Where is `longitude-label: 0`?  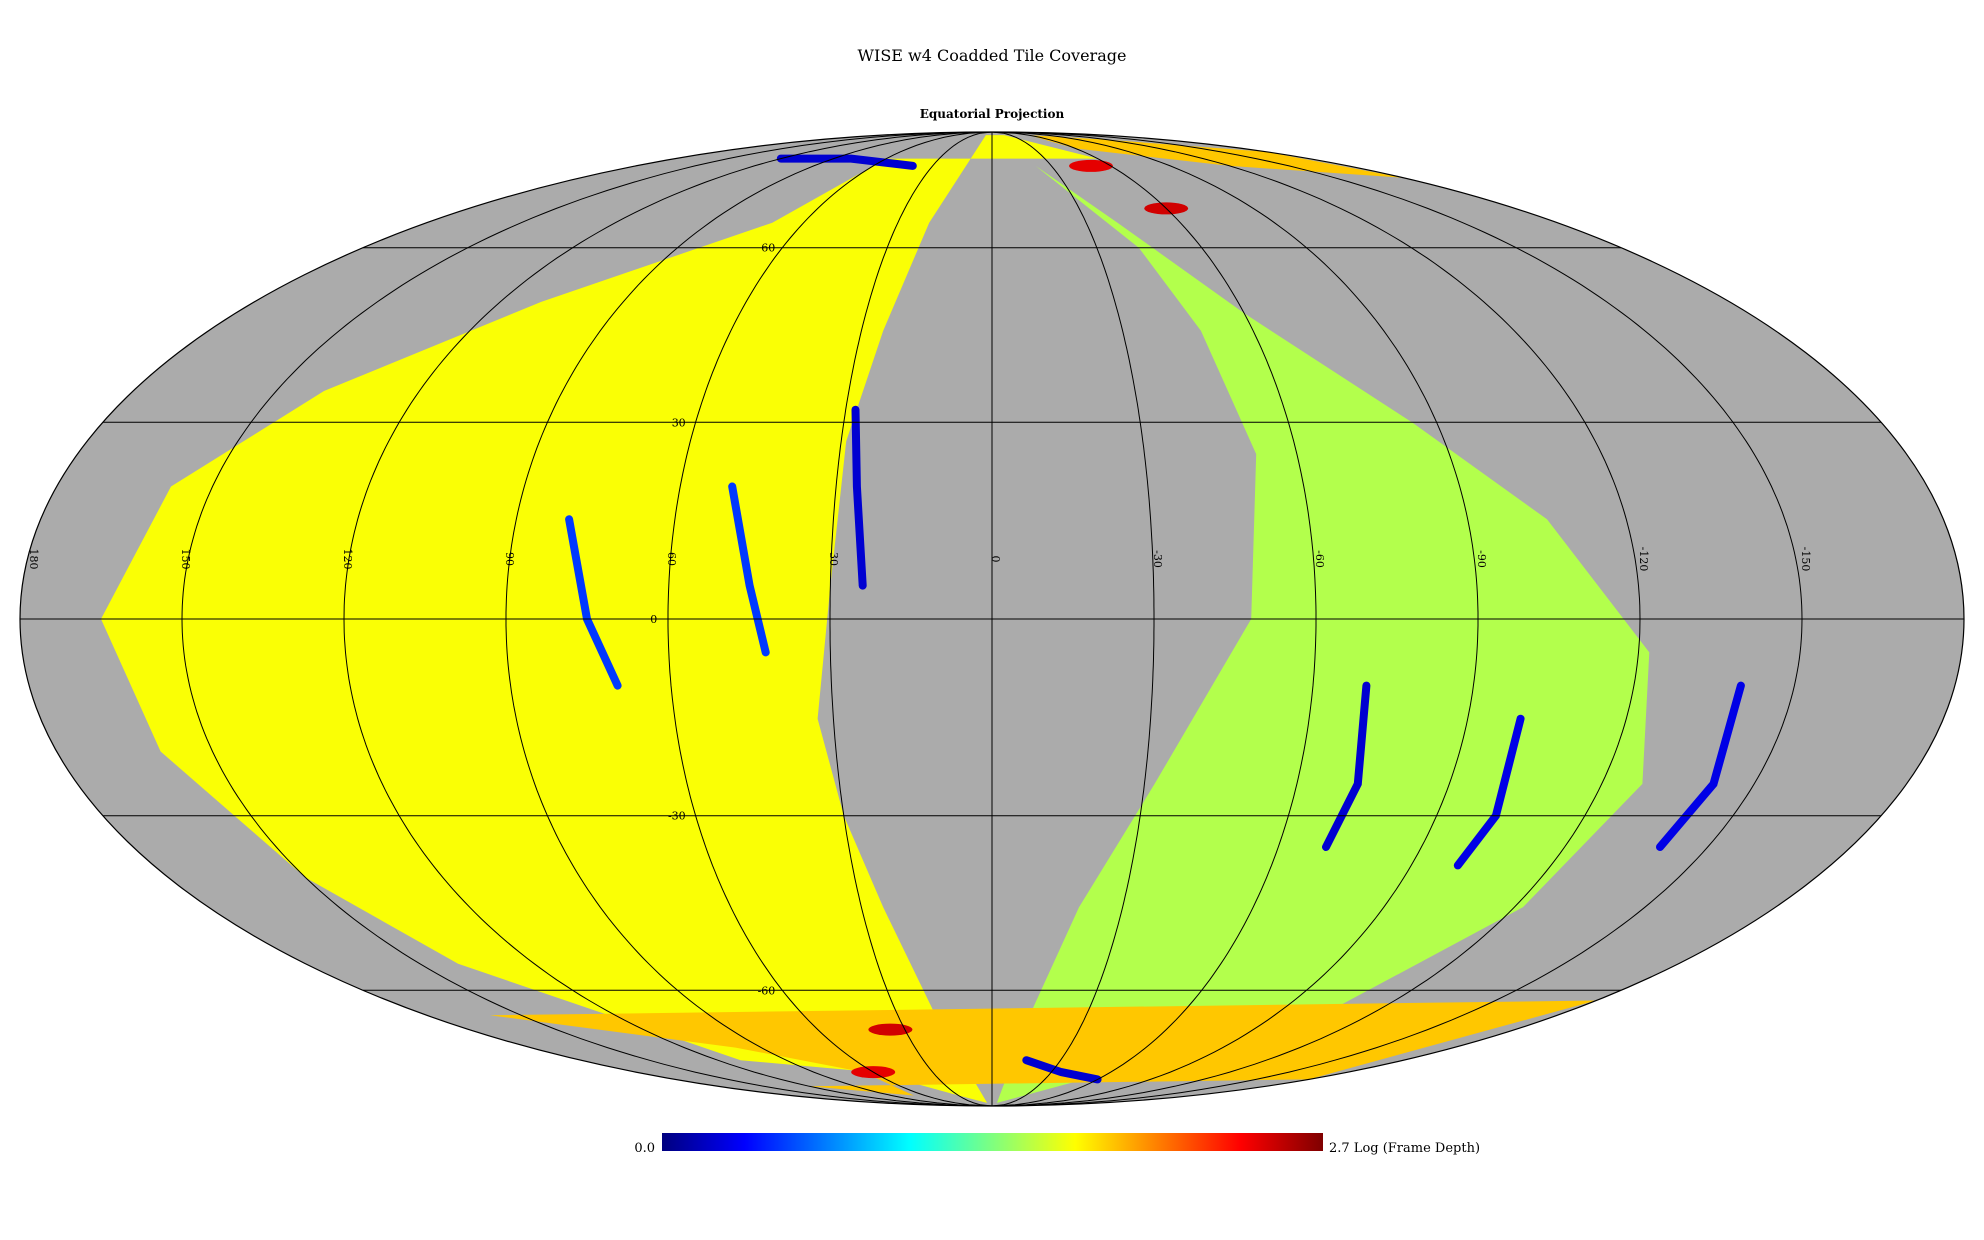 longitude-label: 0 is located at coordinates (995, 559).